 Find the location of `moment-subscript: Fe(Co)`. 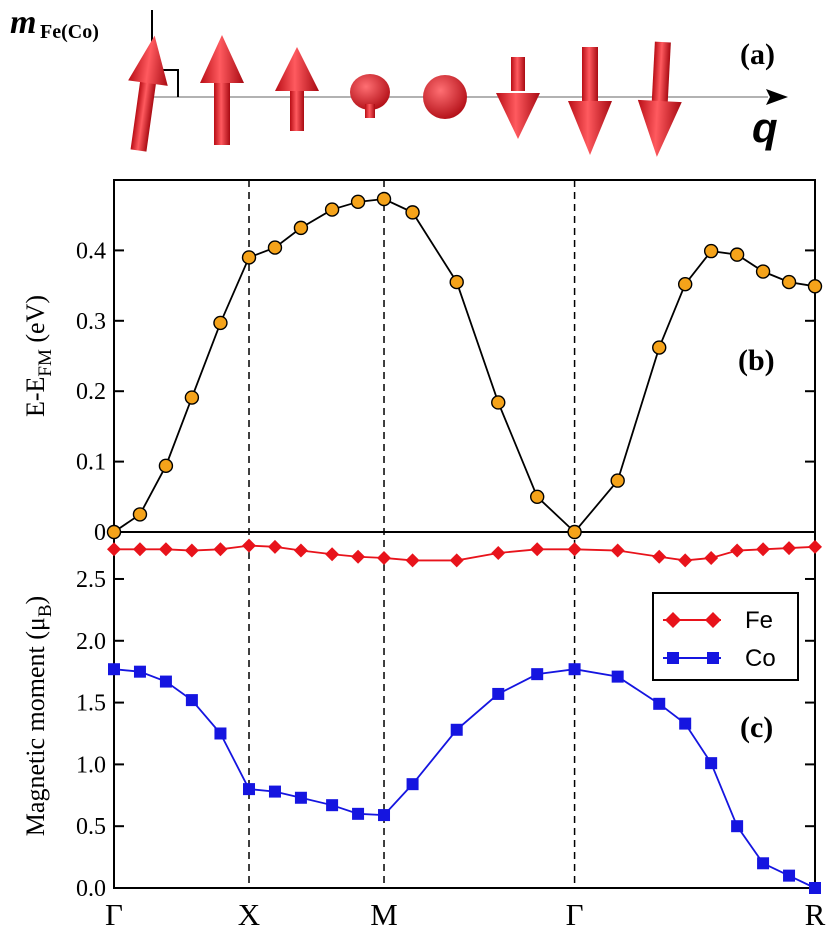

moment-subscript: Fe(Co) is located at coordinates (69, 32).